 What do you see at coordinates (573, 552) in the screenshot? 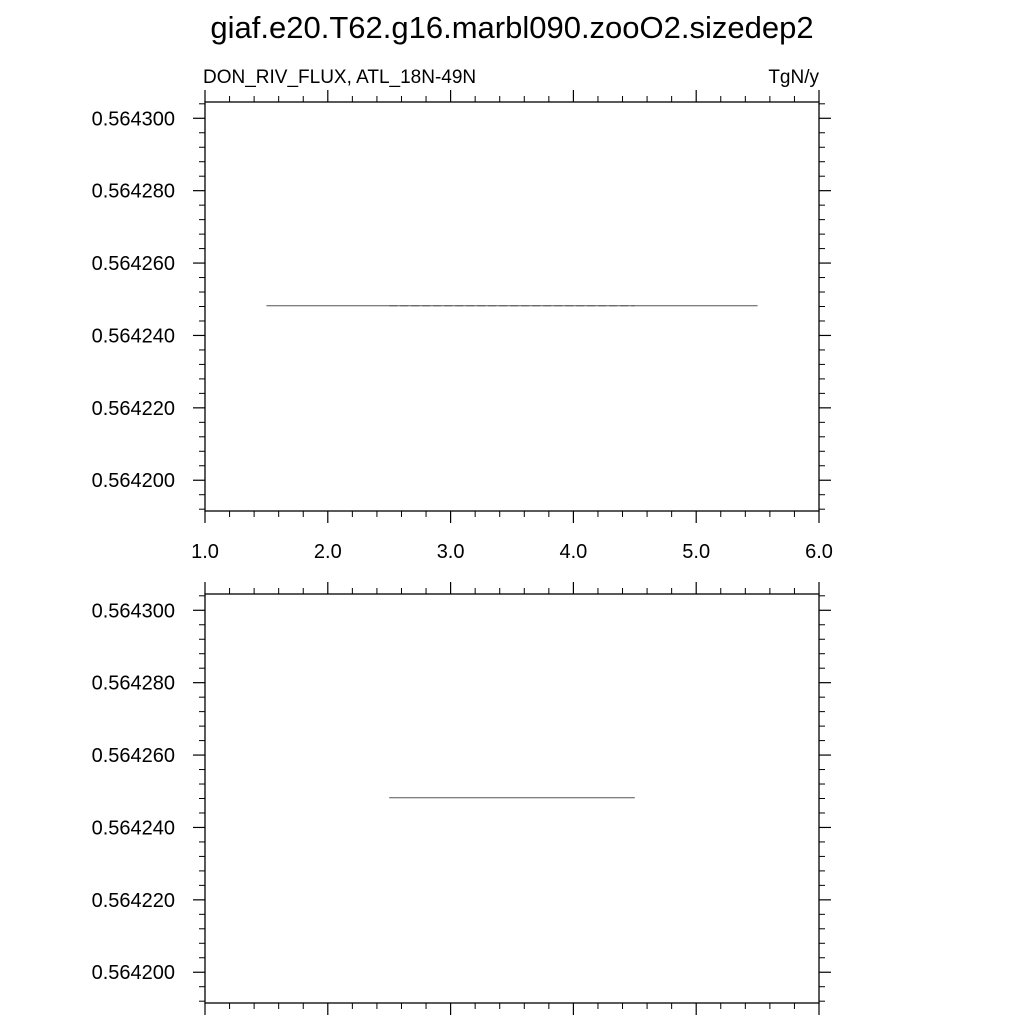
I see `x-tick-label: 4.0` at bounding box center [573, 552].